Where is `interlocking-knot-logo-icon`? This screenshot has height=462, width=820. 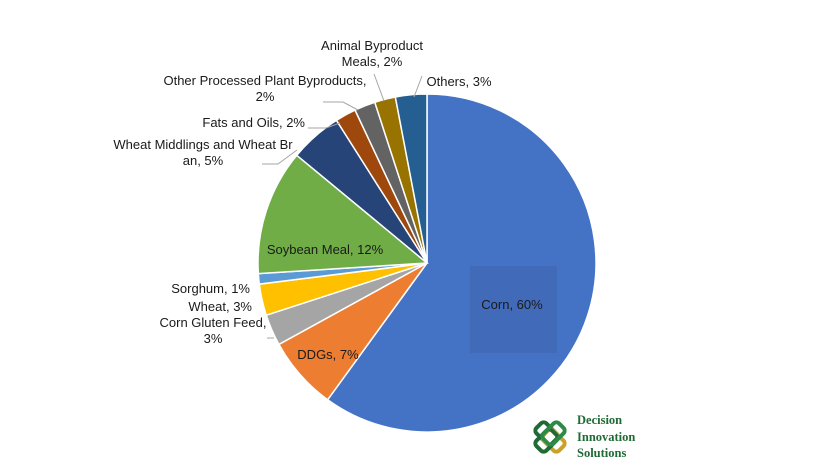
interlocking-knot-logo-icon is located at coordinates (550, 437).